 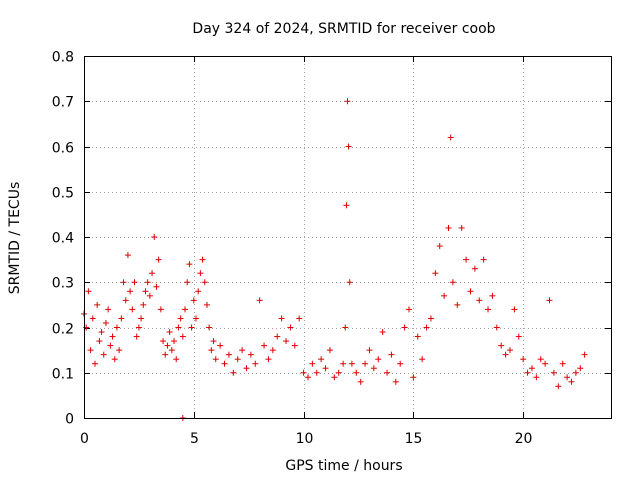 What do you see at coordinates (194, 439) in the screenshot?
I see `x-tick-label: 5` at bounding box center [194, 439].